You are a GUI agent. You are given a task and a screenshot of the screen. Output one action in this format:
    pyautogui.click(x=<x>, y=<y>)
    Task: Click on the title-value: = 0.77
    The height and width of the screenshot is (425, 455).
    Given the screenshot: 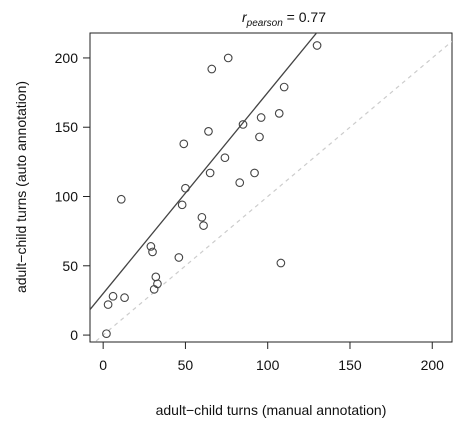 What is the action you would take?
    pyautogui.click(x=304, y=17)
    